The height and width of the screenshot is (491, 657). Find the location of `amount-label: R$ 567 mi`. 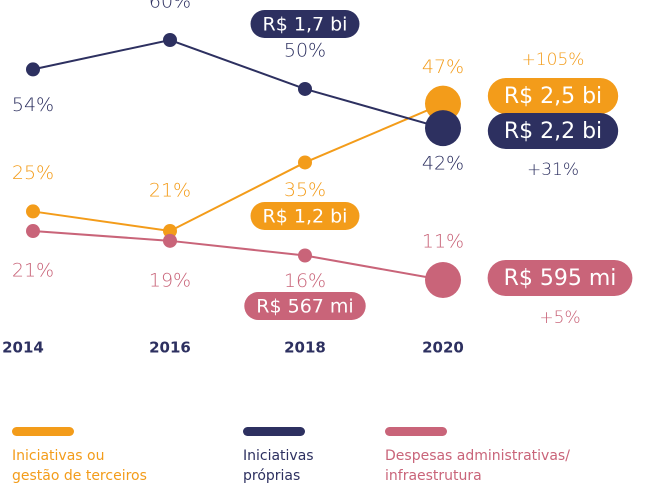

amount-label: R$ 567 mi is located at coordinates (304, 307).